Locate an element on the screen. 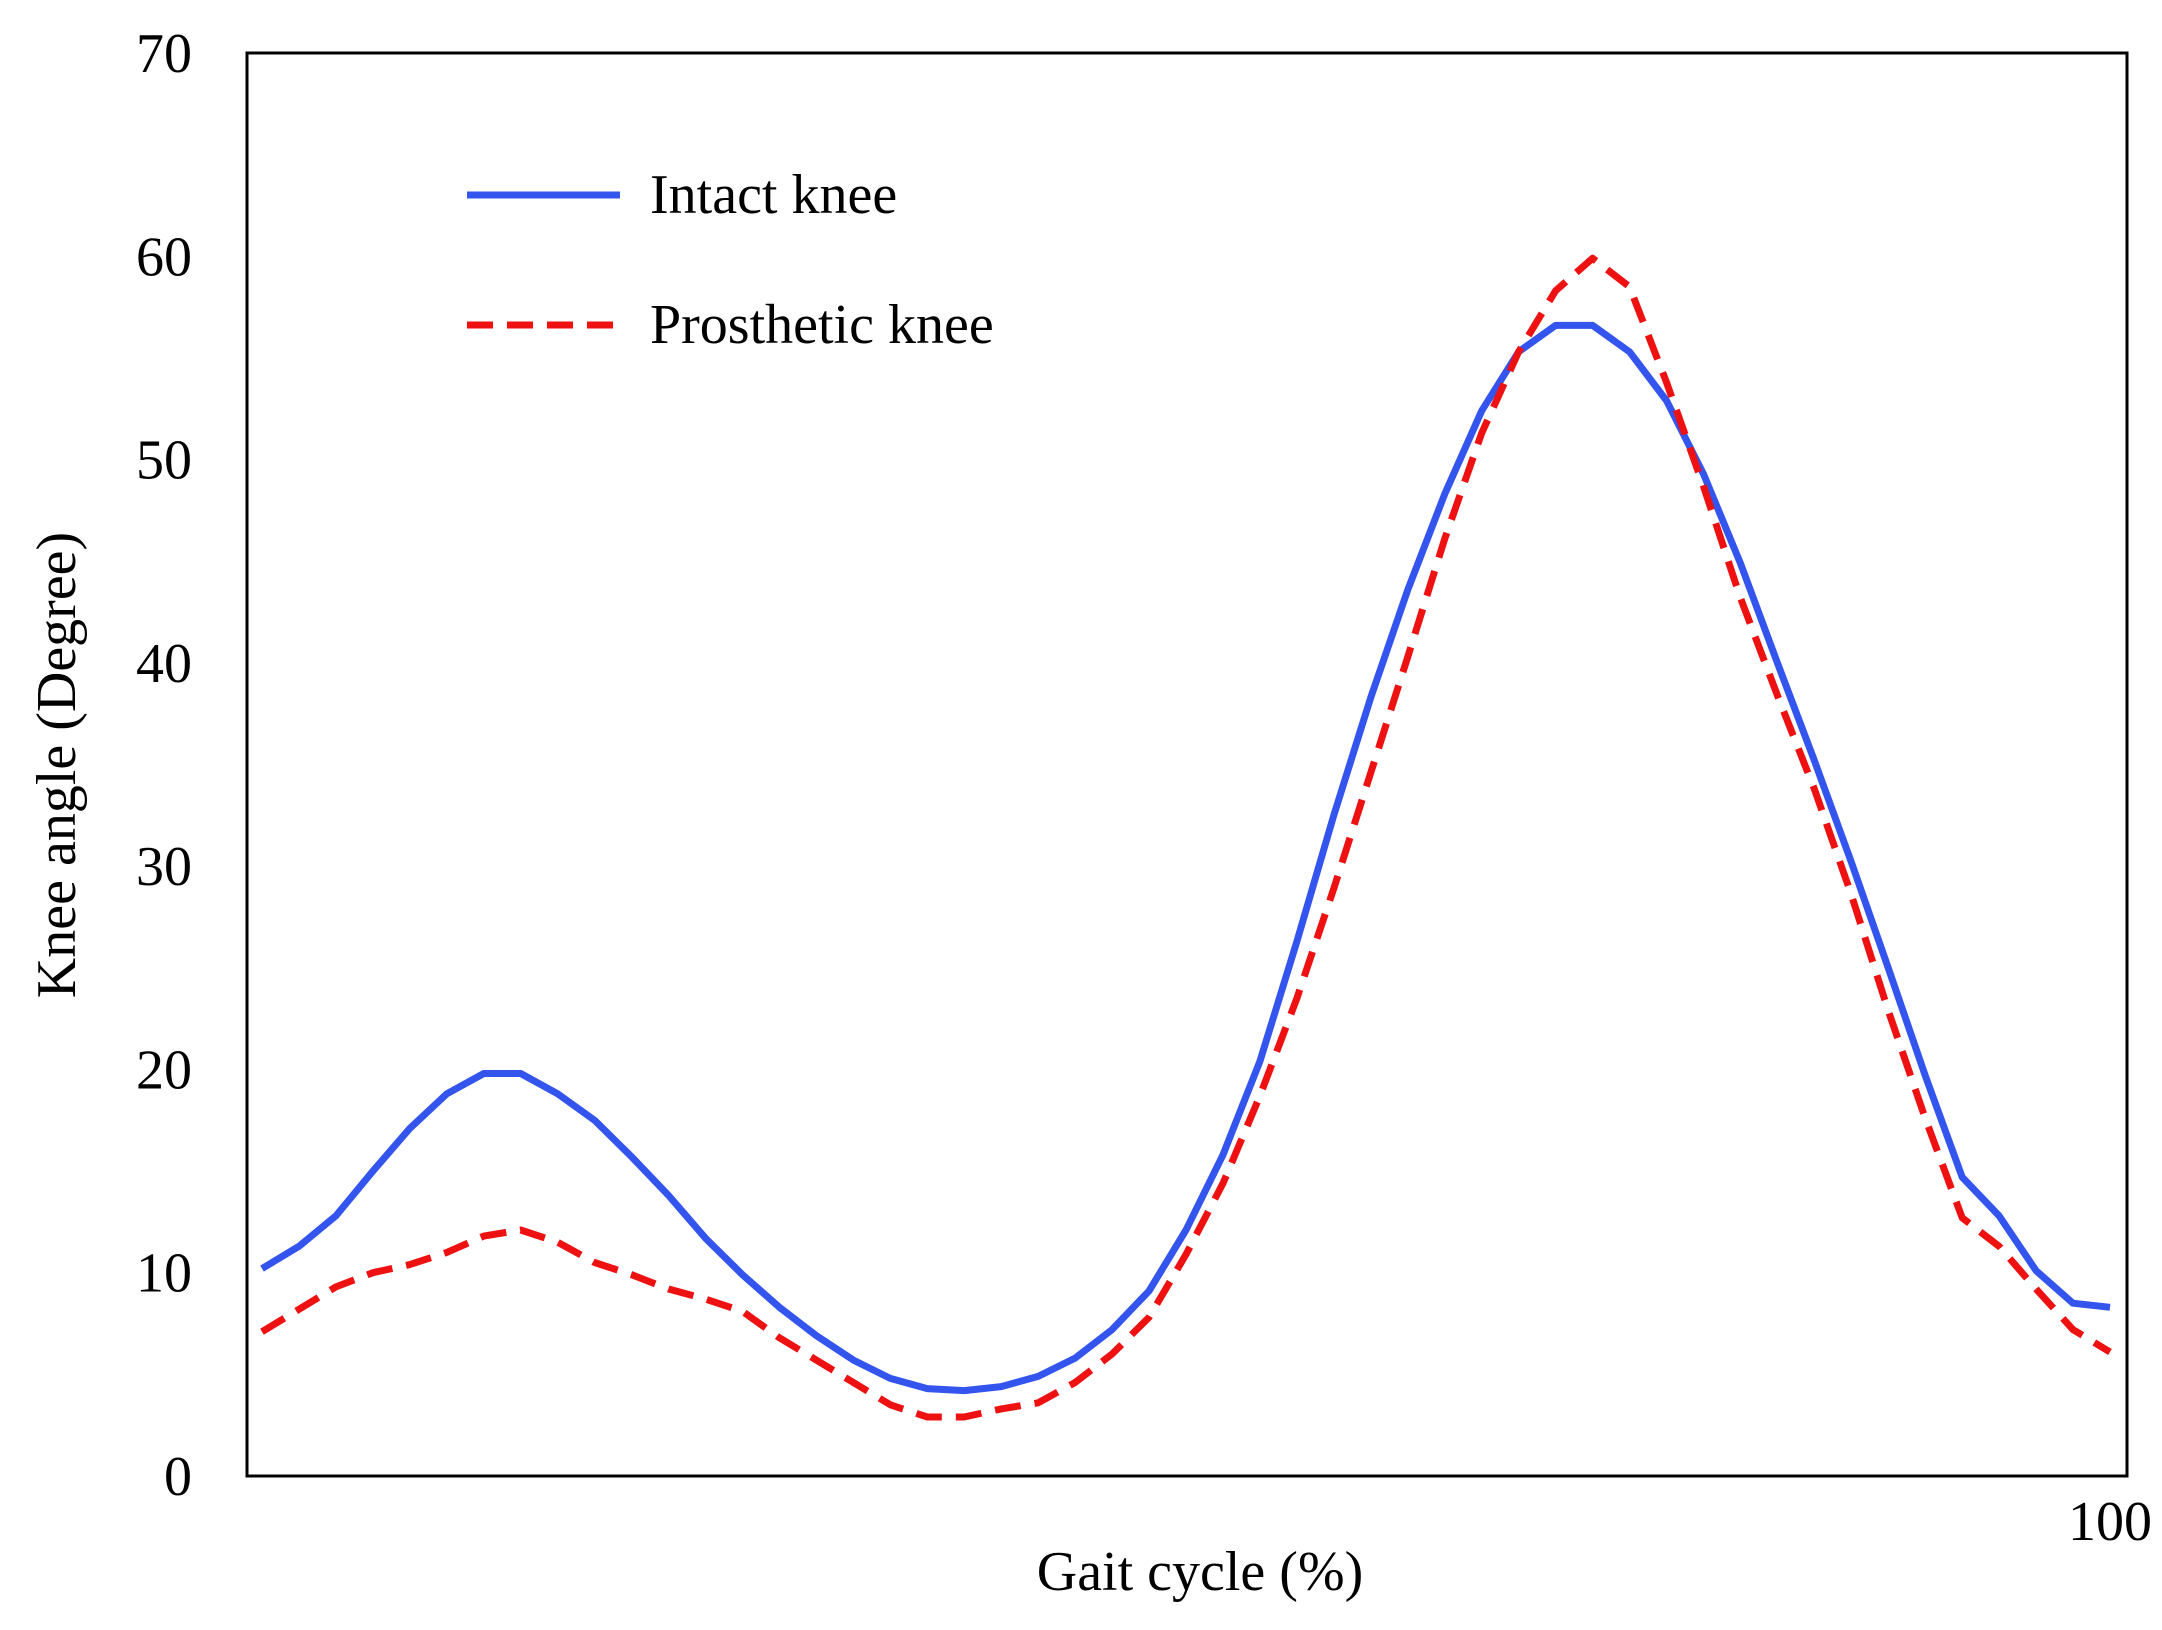 This screenshot has height=1630, width=2162. y-tick-label-30: 30 is located at coordinates (164, 867).